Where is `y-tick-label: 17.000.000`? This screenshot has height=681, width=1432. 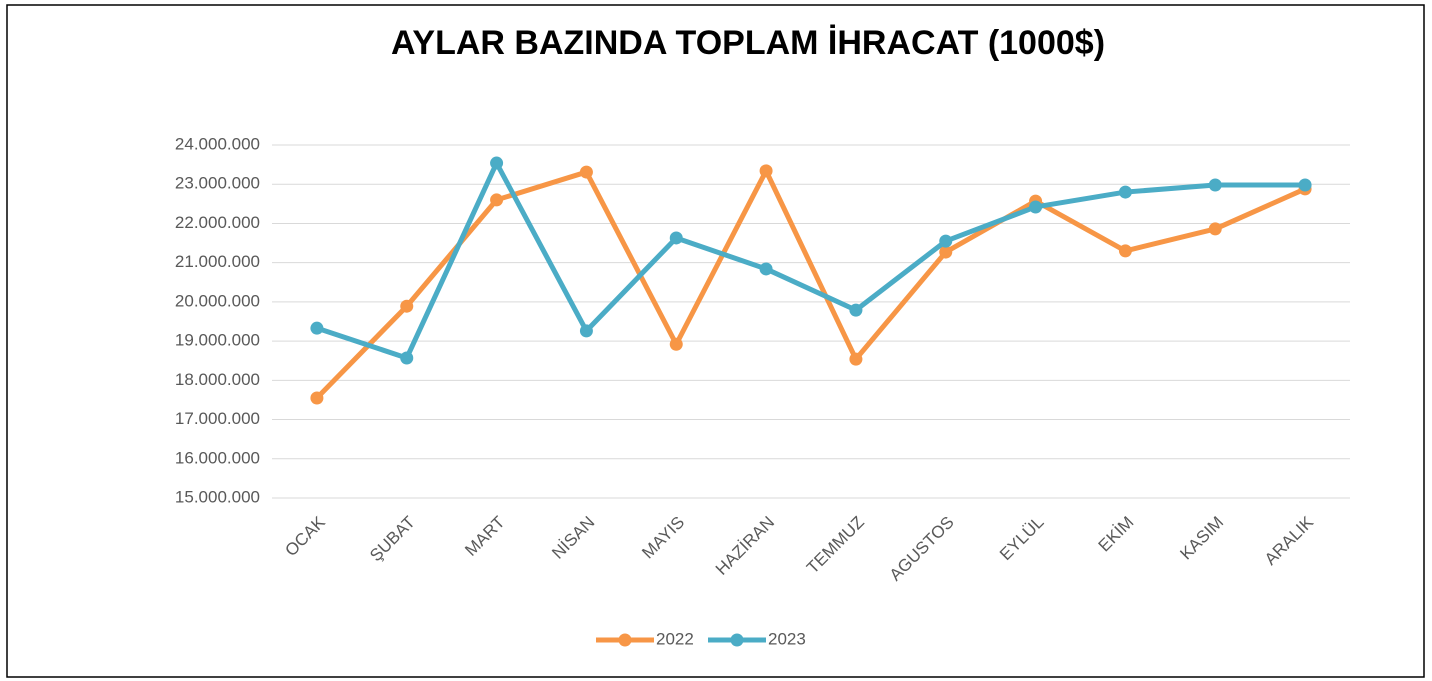 y-tick-label: 17.000.000 is located at coordinates (217, 418).